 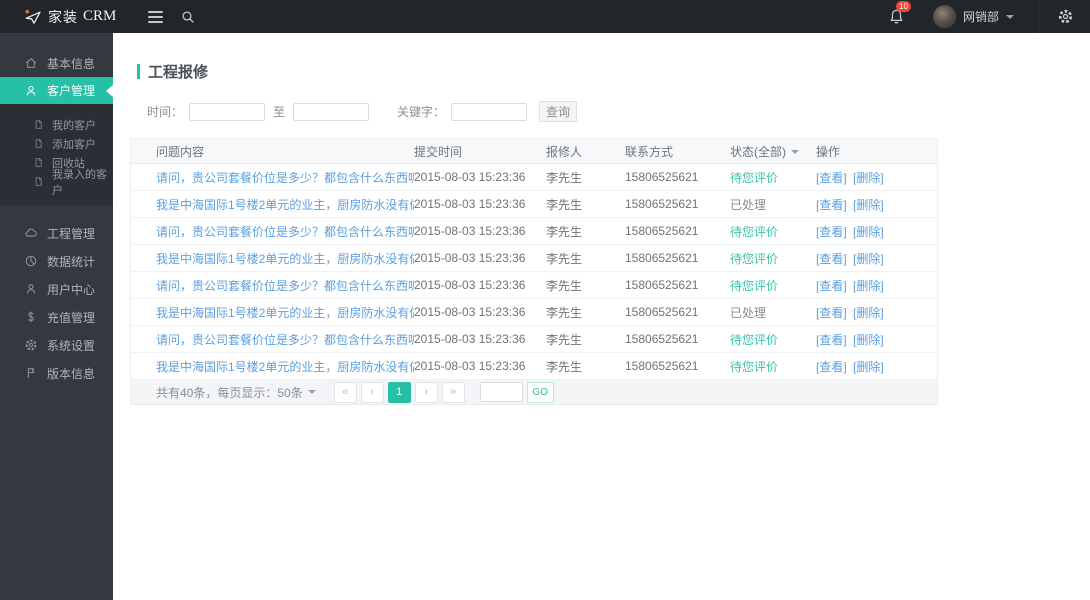 I want to click on page-1-button: 1, so click(x=399, y=392).